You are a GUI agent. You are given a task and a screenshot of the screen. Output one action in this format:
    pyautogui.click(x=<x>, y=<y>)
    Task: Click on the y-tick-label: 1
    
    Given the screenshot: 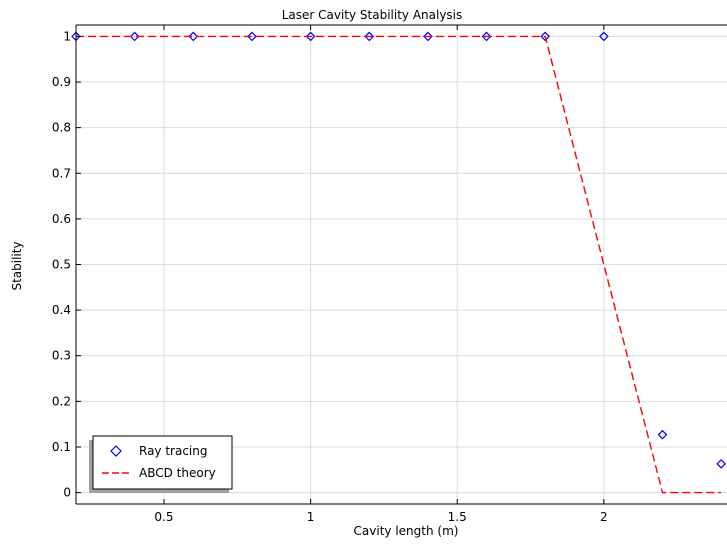 What is the action you would take?
    pyautogui.click(x=67, y=36)
    